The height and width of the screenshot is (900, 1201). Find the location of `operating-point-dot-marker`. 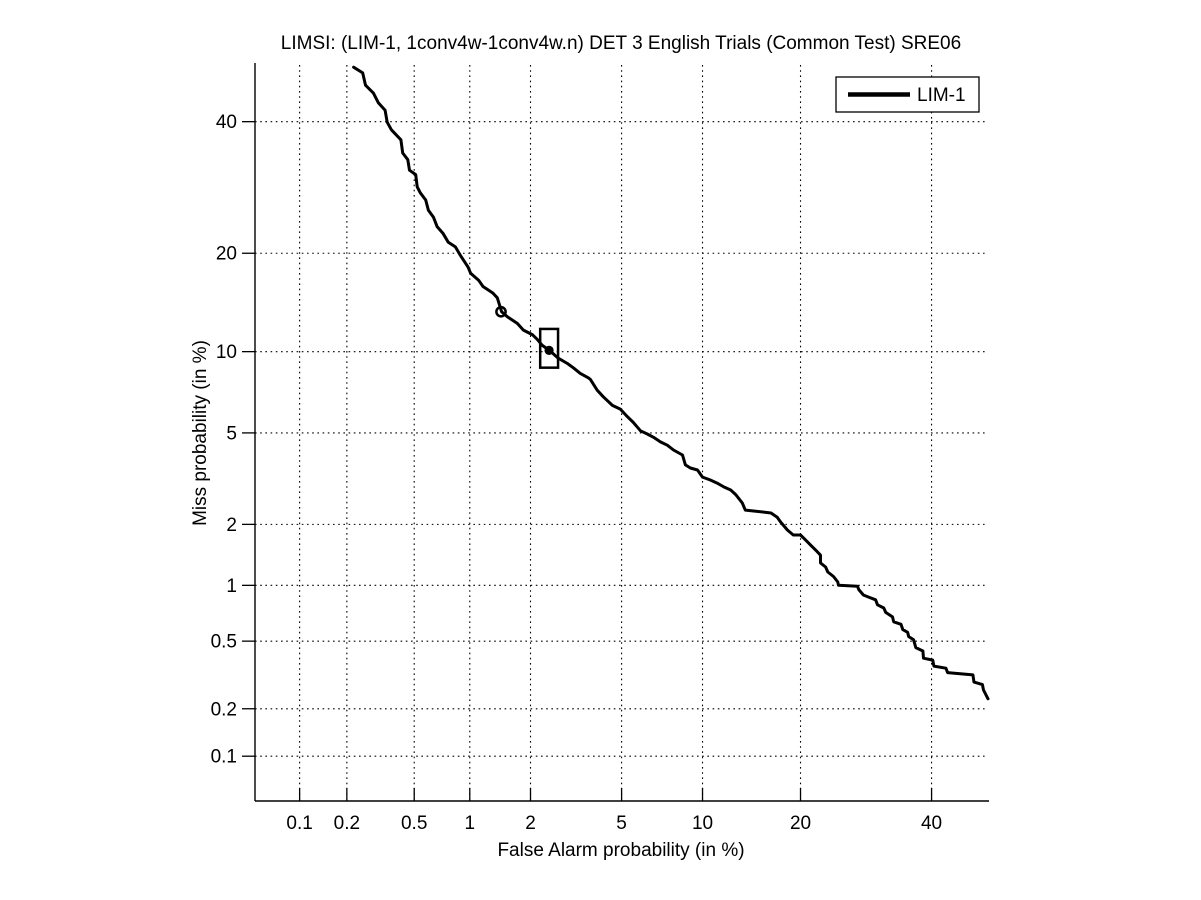

operating-point-dot-marker is located at coordinates (549, 350).